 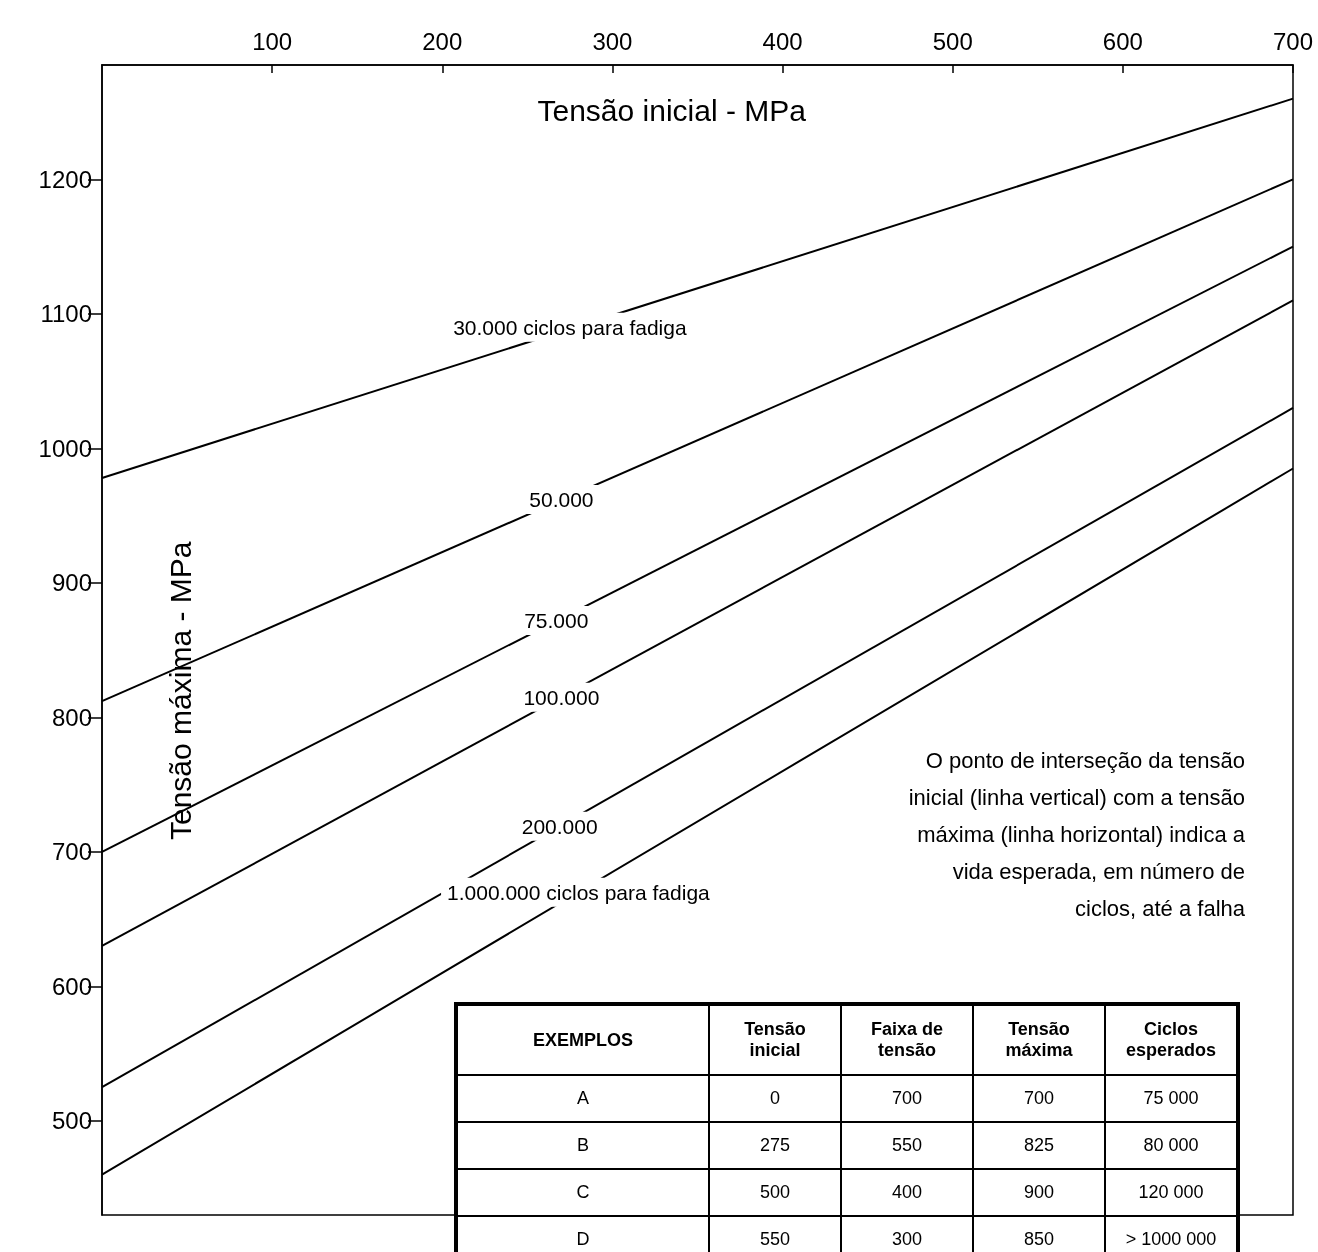 What do you see at coordinates (1076, 835) in the screenshot?
I see `annotation: O ponto de interseção da tensão inicial (linha vertical) com a tensão máxima (linha horizontal) indica a vida esperada, em número de ciclos, até a falha` at bounding box center [1076, 835].